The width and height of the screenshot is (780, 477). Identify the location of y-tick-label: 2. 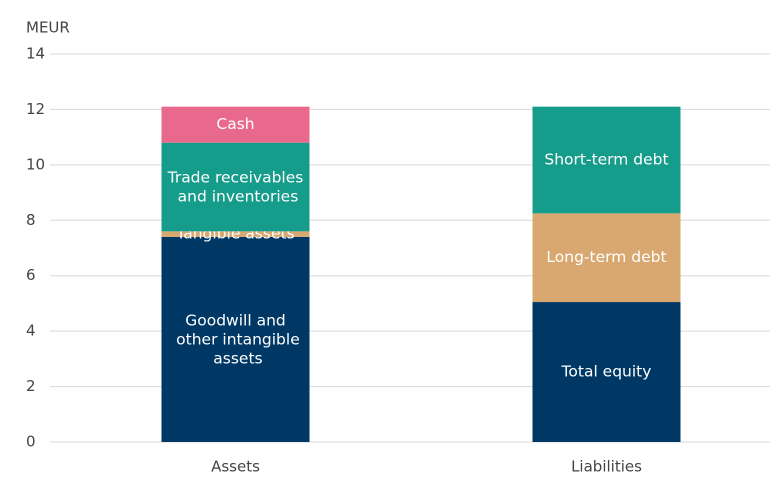
(31, 386).